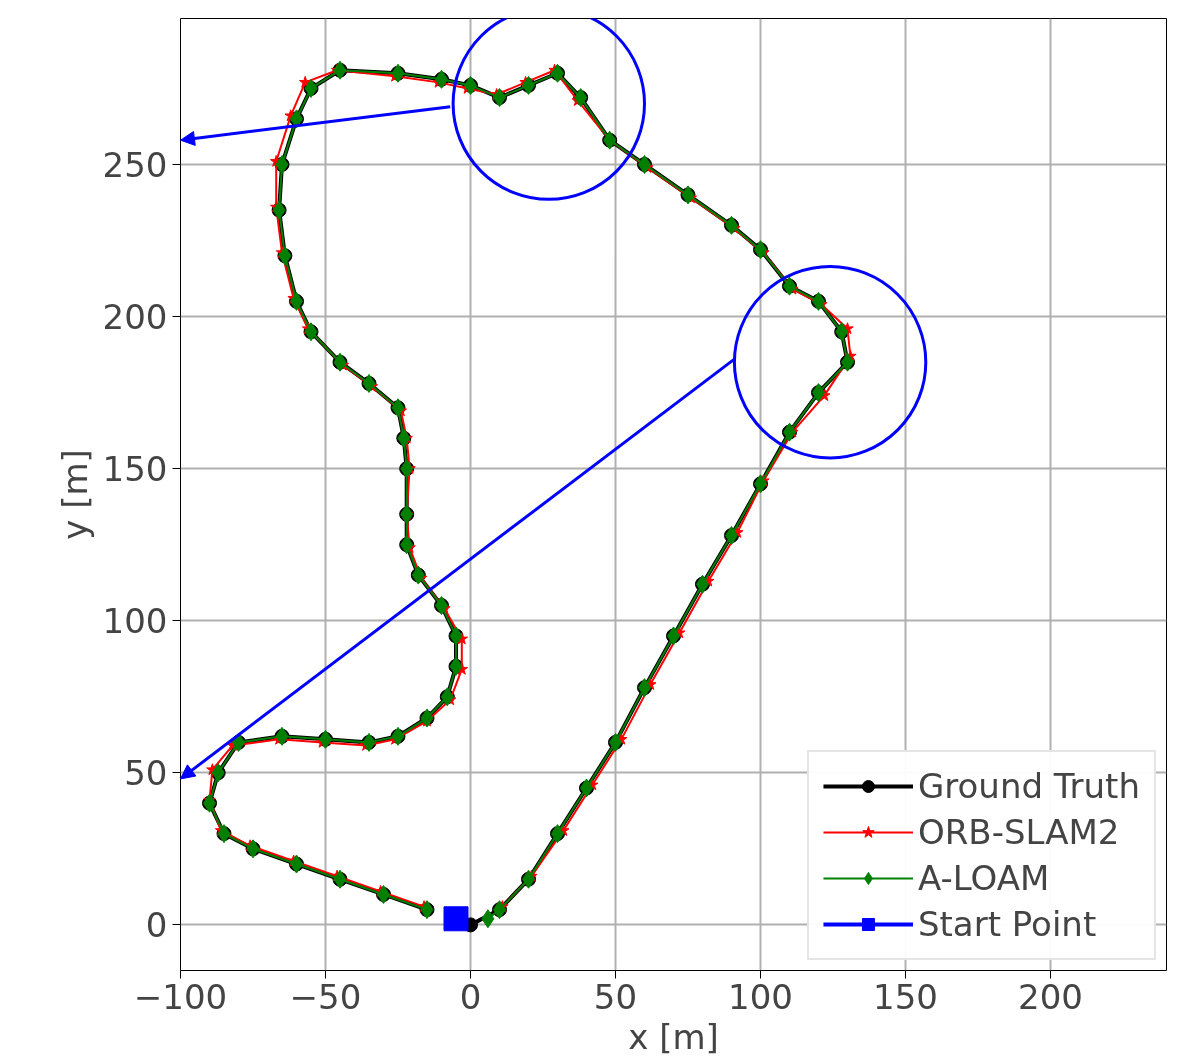 The height and width of the screenshot is (1059, 1178). Describe the element at coordinates (156, 925) in the screenshot. I see `y-tick-label: 0` at that location.